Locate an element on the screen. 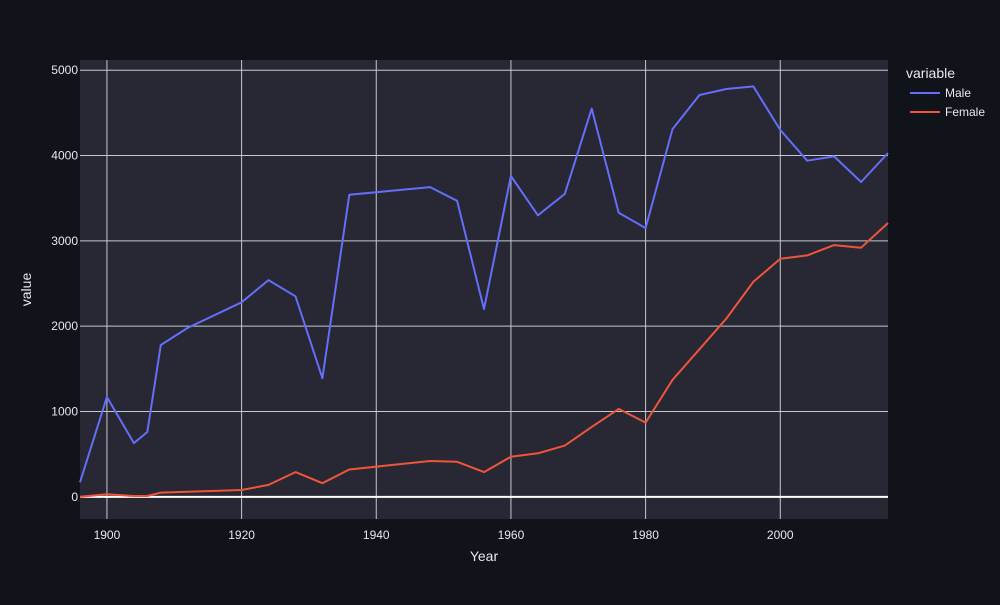 The image size is (1000, 605). legend-item-female: Female is located at coordinates (947, 112).